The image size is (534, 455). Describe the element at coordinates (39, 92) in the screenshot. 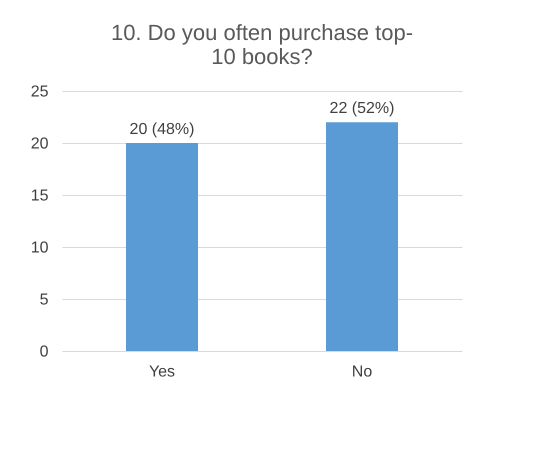

I see `y-tick-label: 25` at that location.